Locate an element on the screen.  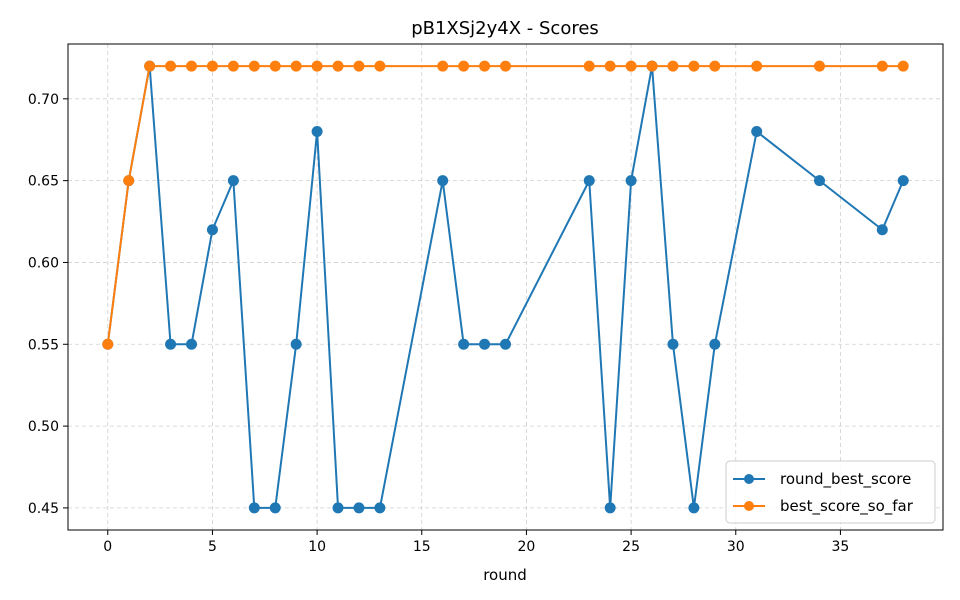
y-tick-label: 0.45 is located at coordinates (43, 509).